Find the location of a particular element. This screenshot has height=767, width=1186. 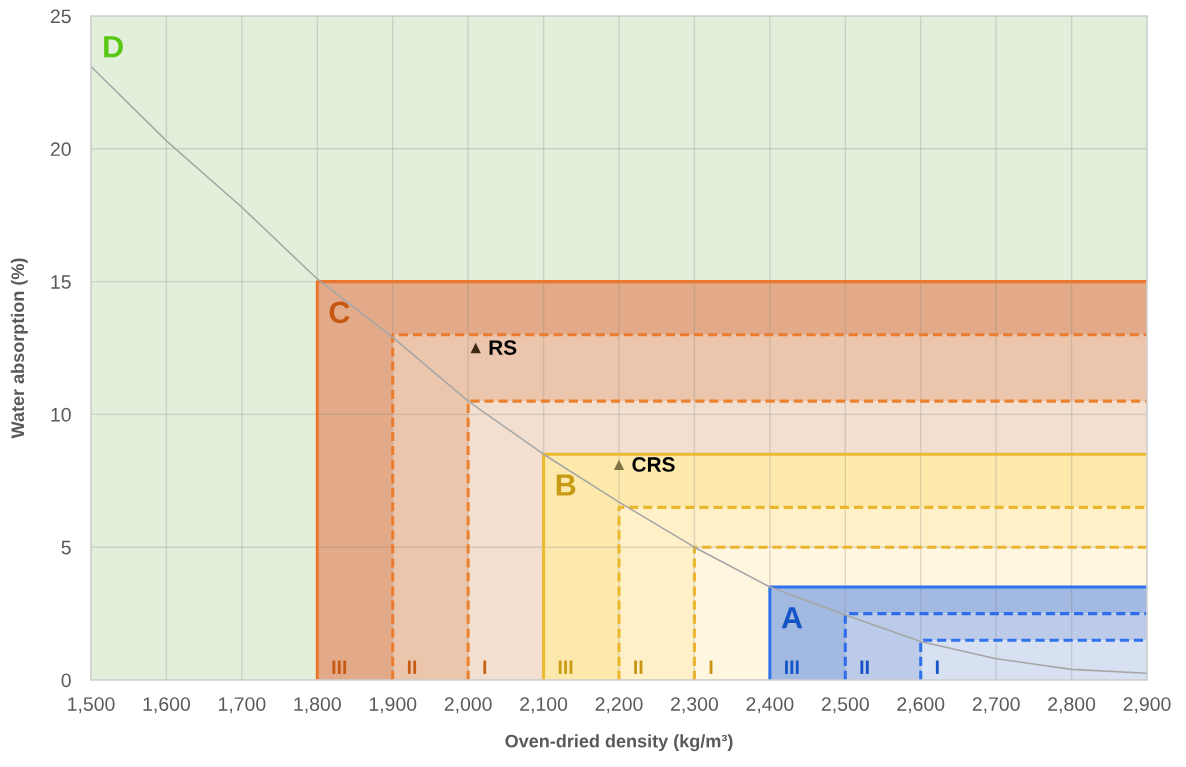

x-tick-label: 2,600 is located at coordinates (921, 705).